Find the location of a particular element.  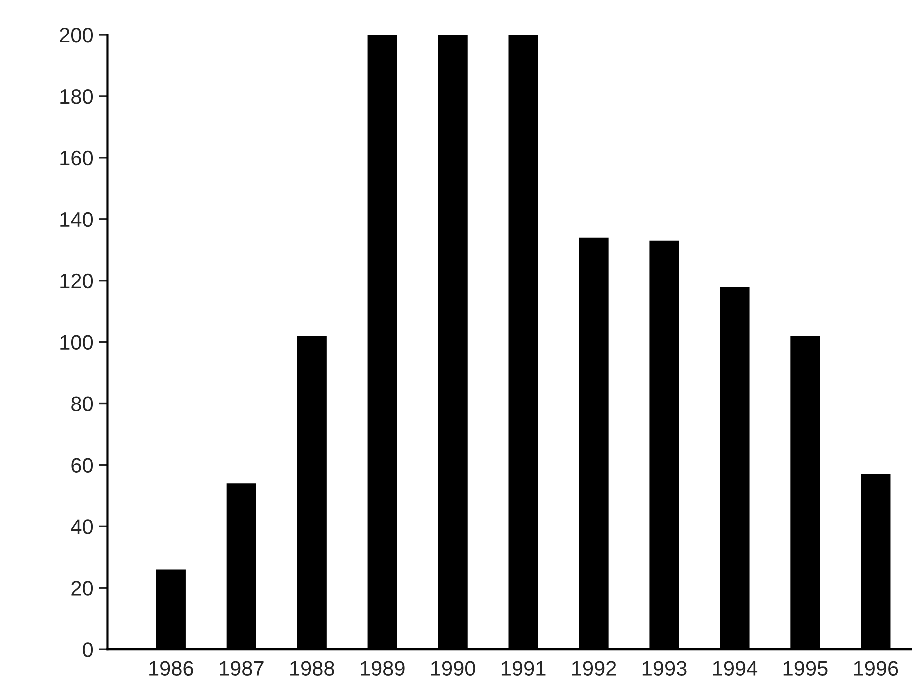

x-tick-label: 1988 is located at coordinates (312, 668).